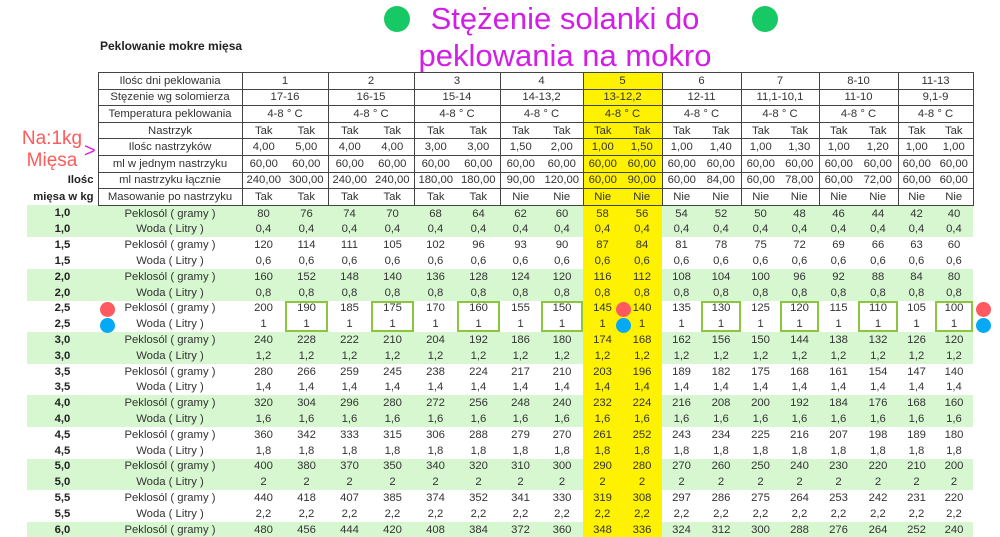 Image resolution: width=1000 pixels, height=537 pixels. Describe the element at coordinates (878, 434) in the screenshot. I see `value-cell: 198` at that location.